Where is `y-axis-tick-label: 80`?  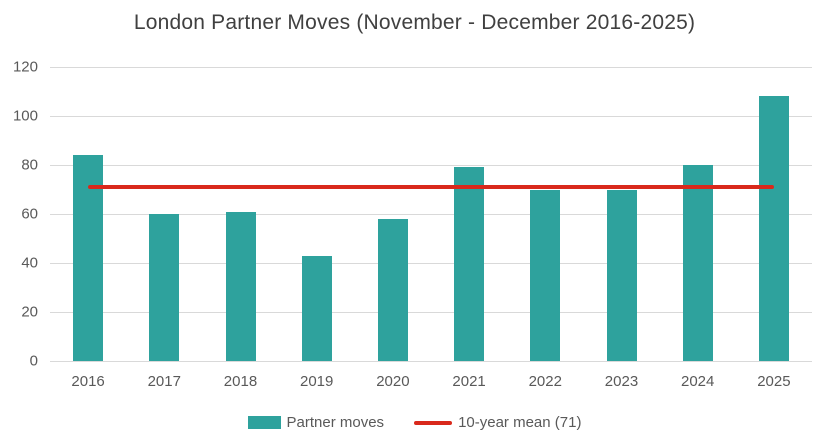 y-axis-tick-label: 80 is located at coordinates (29, 165).